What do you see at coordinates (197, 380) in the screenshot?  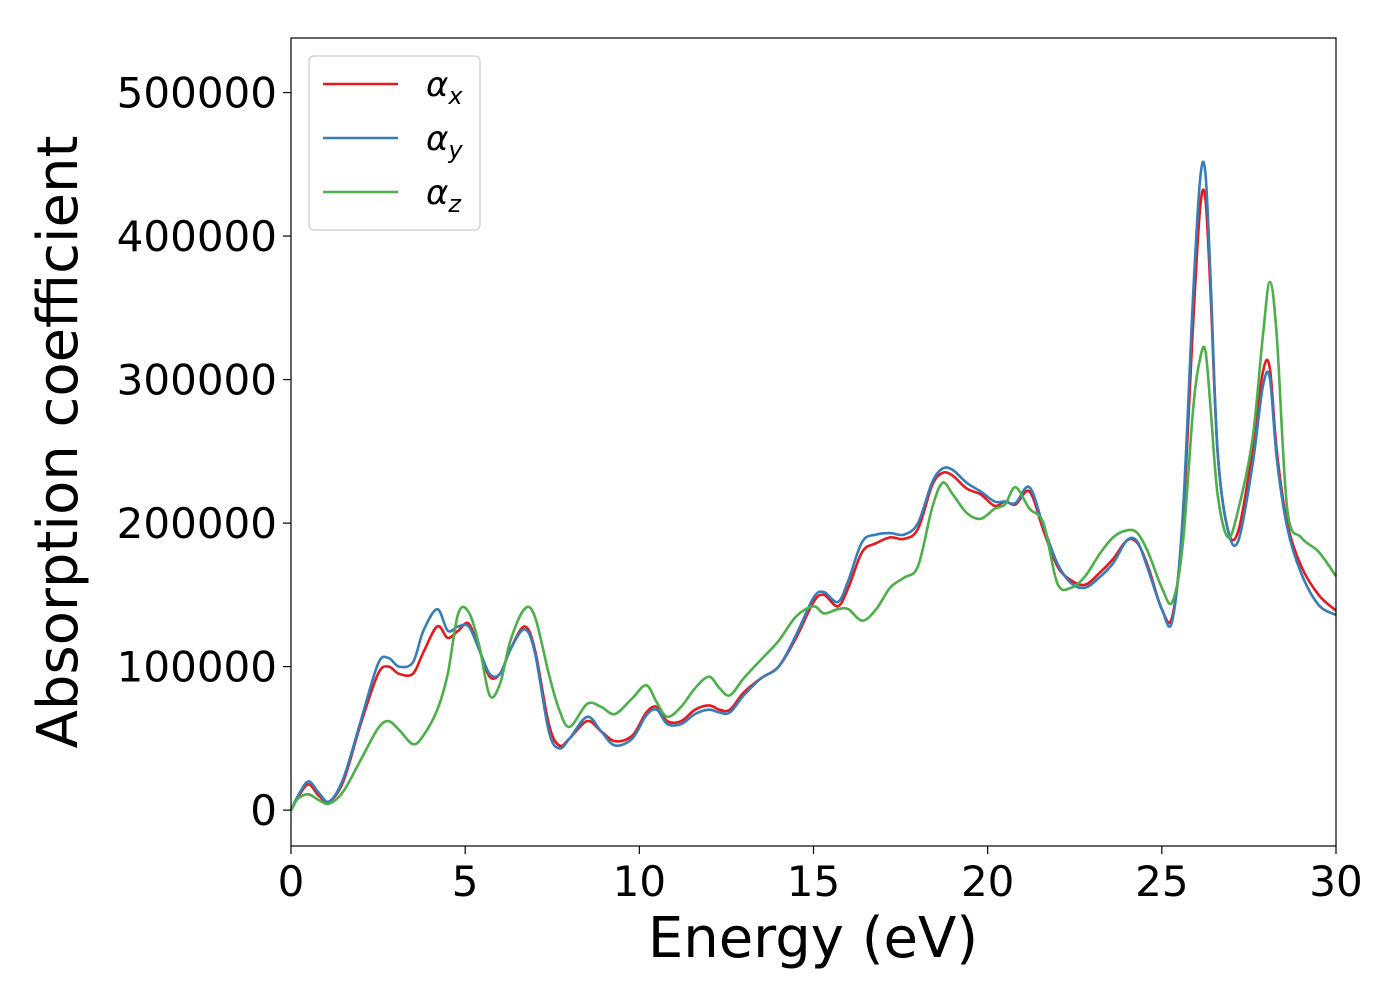 I see `y-tick-label: 300000` at bounding box center [197, 380].